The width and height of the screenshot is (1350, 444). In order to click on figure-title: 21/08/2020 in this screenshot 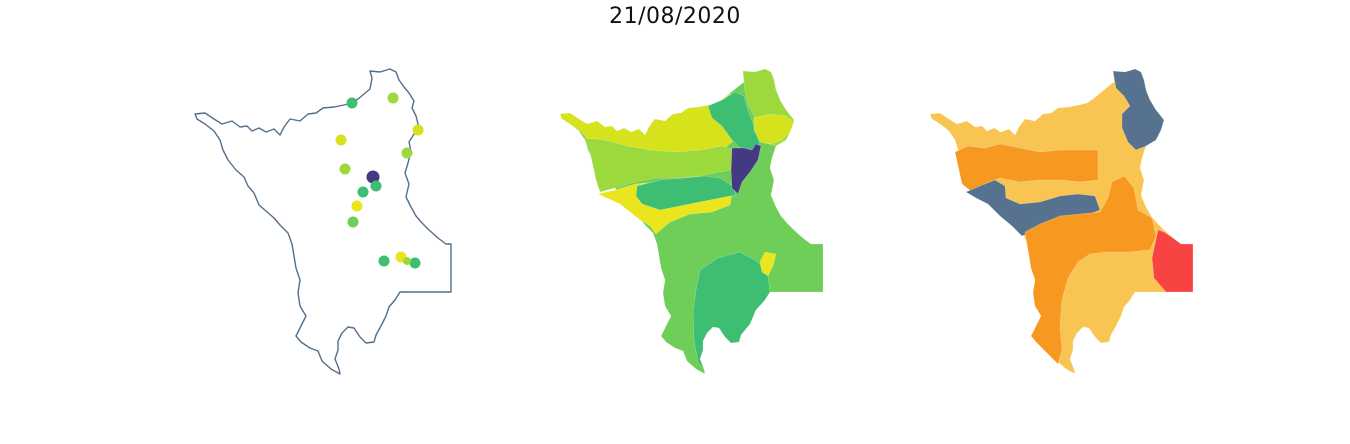, I will do `click(675, 16)`.